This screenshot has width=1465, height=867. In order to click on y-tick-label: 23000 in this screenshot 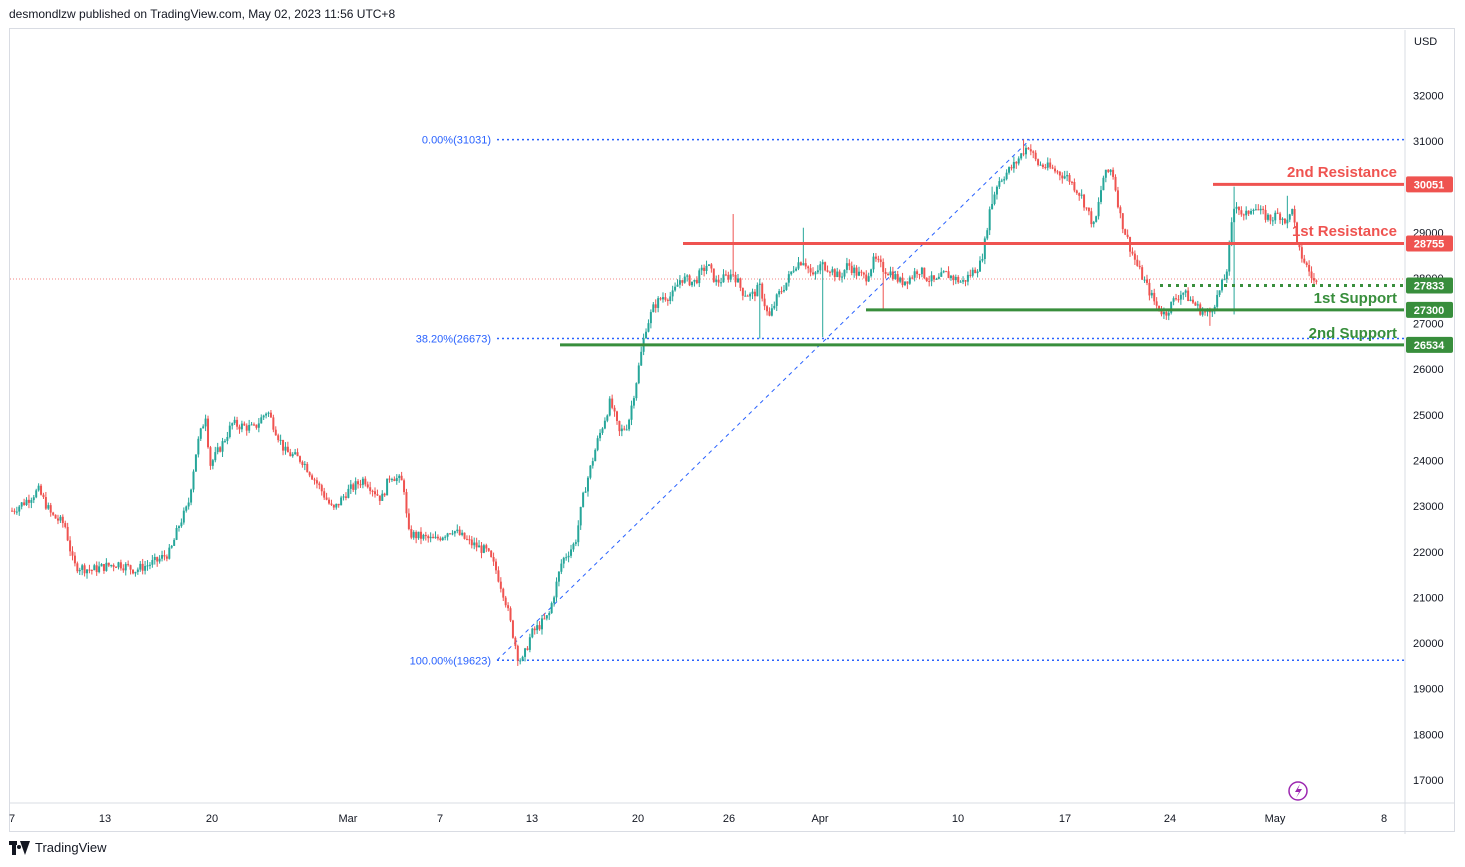, I will do `click(1428, 507)`.